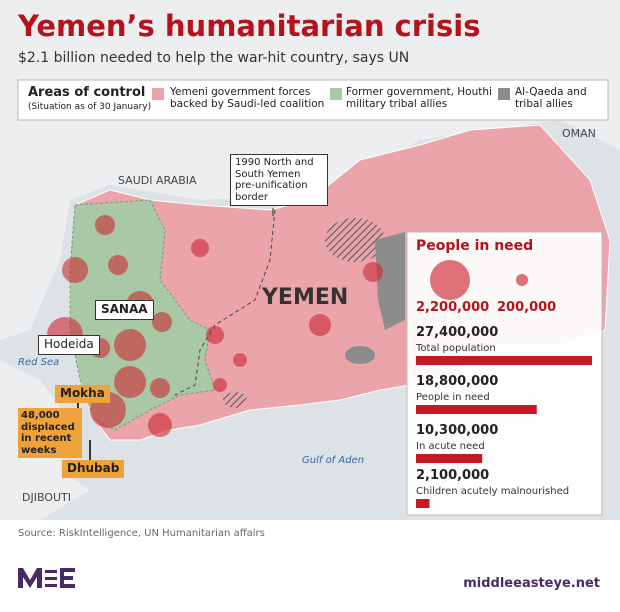  I want to click on sea-label: Gulf of Aden, so click(333, 460).